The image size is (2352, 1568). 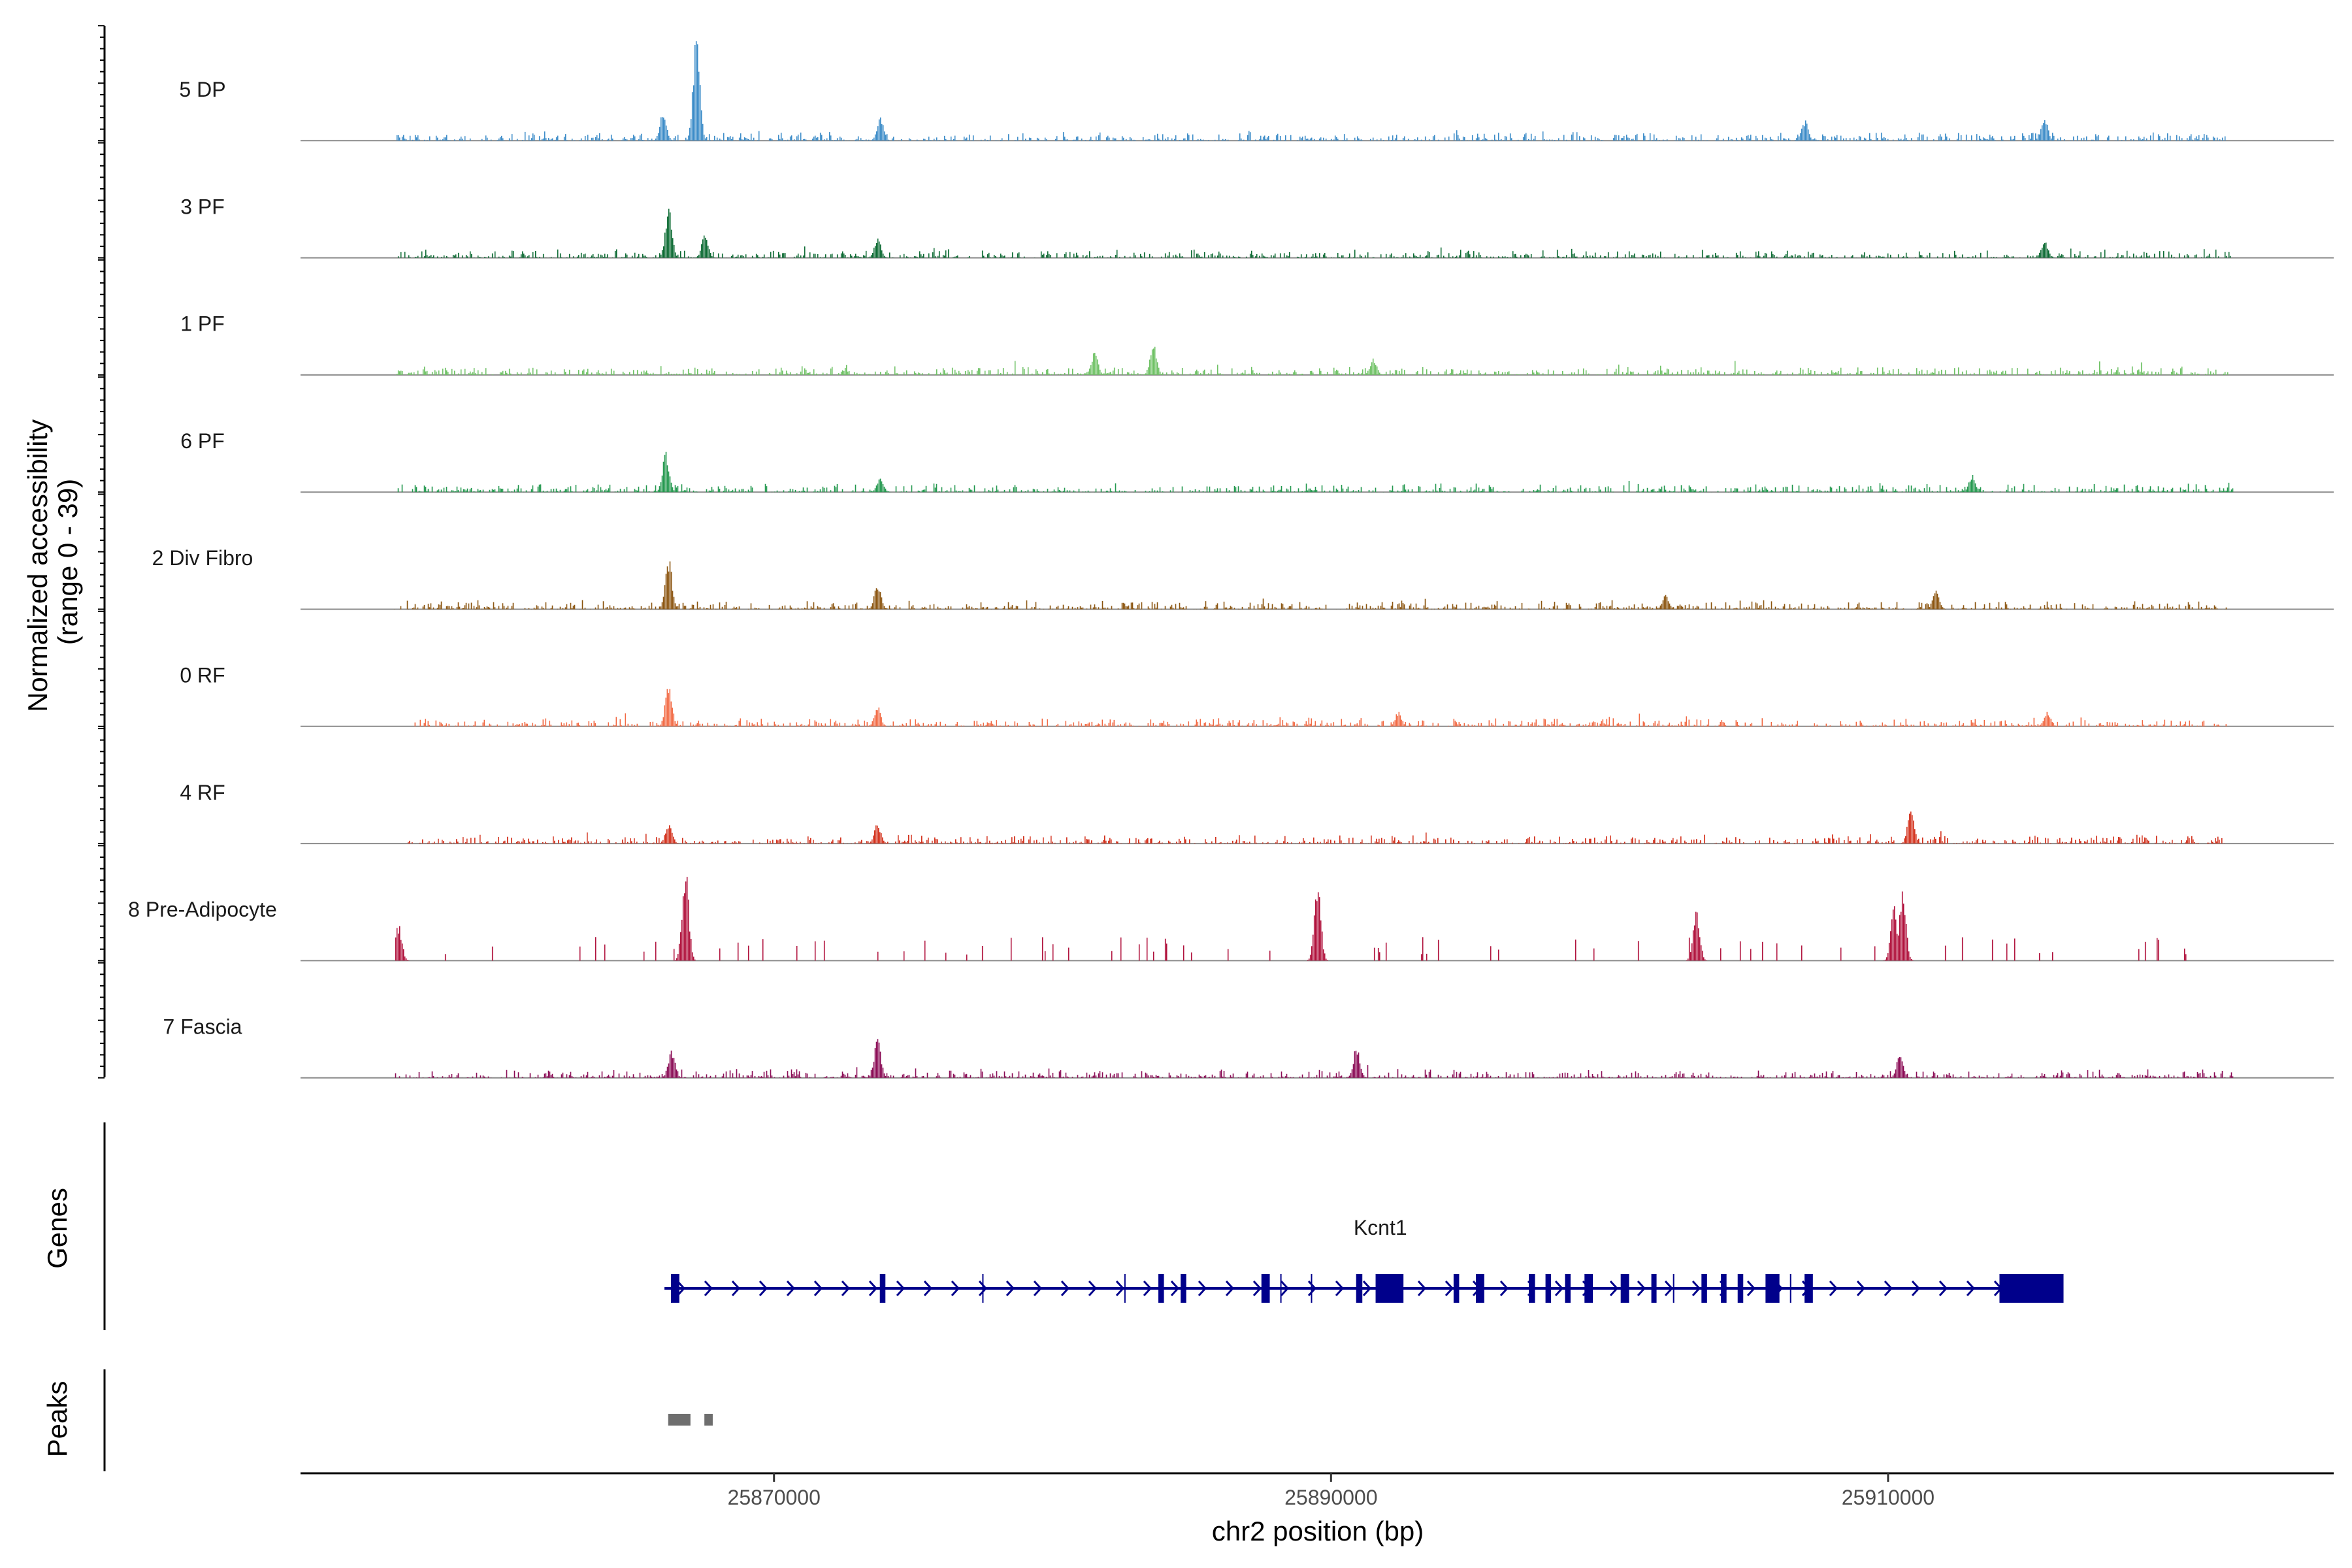 What do you see at coordinates (57, 1419) in the screenshot?
I see `peaks-panel-label: Peaks` at bounding box center [57, 1419].